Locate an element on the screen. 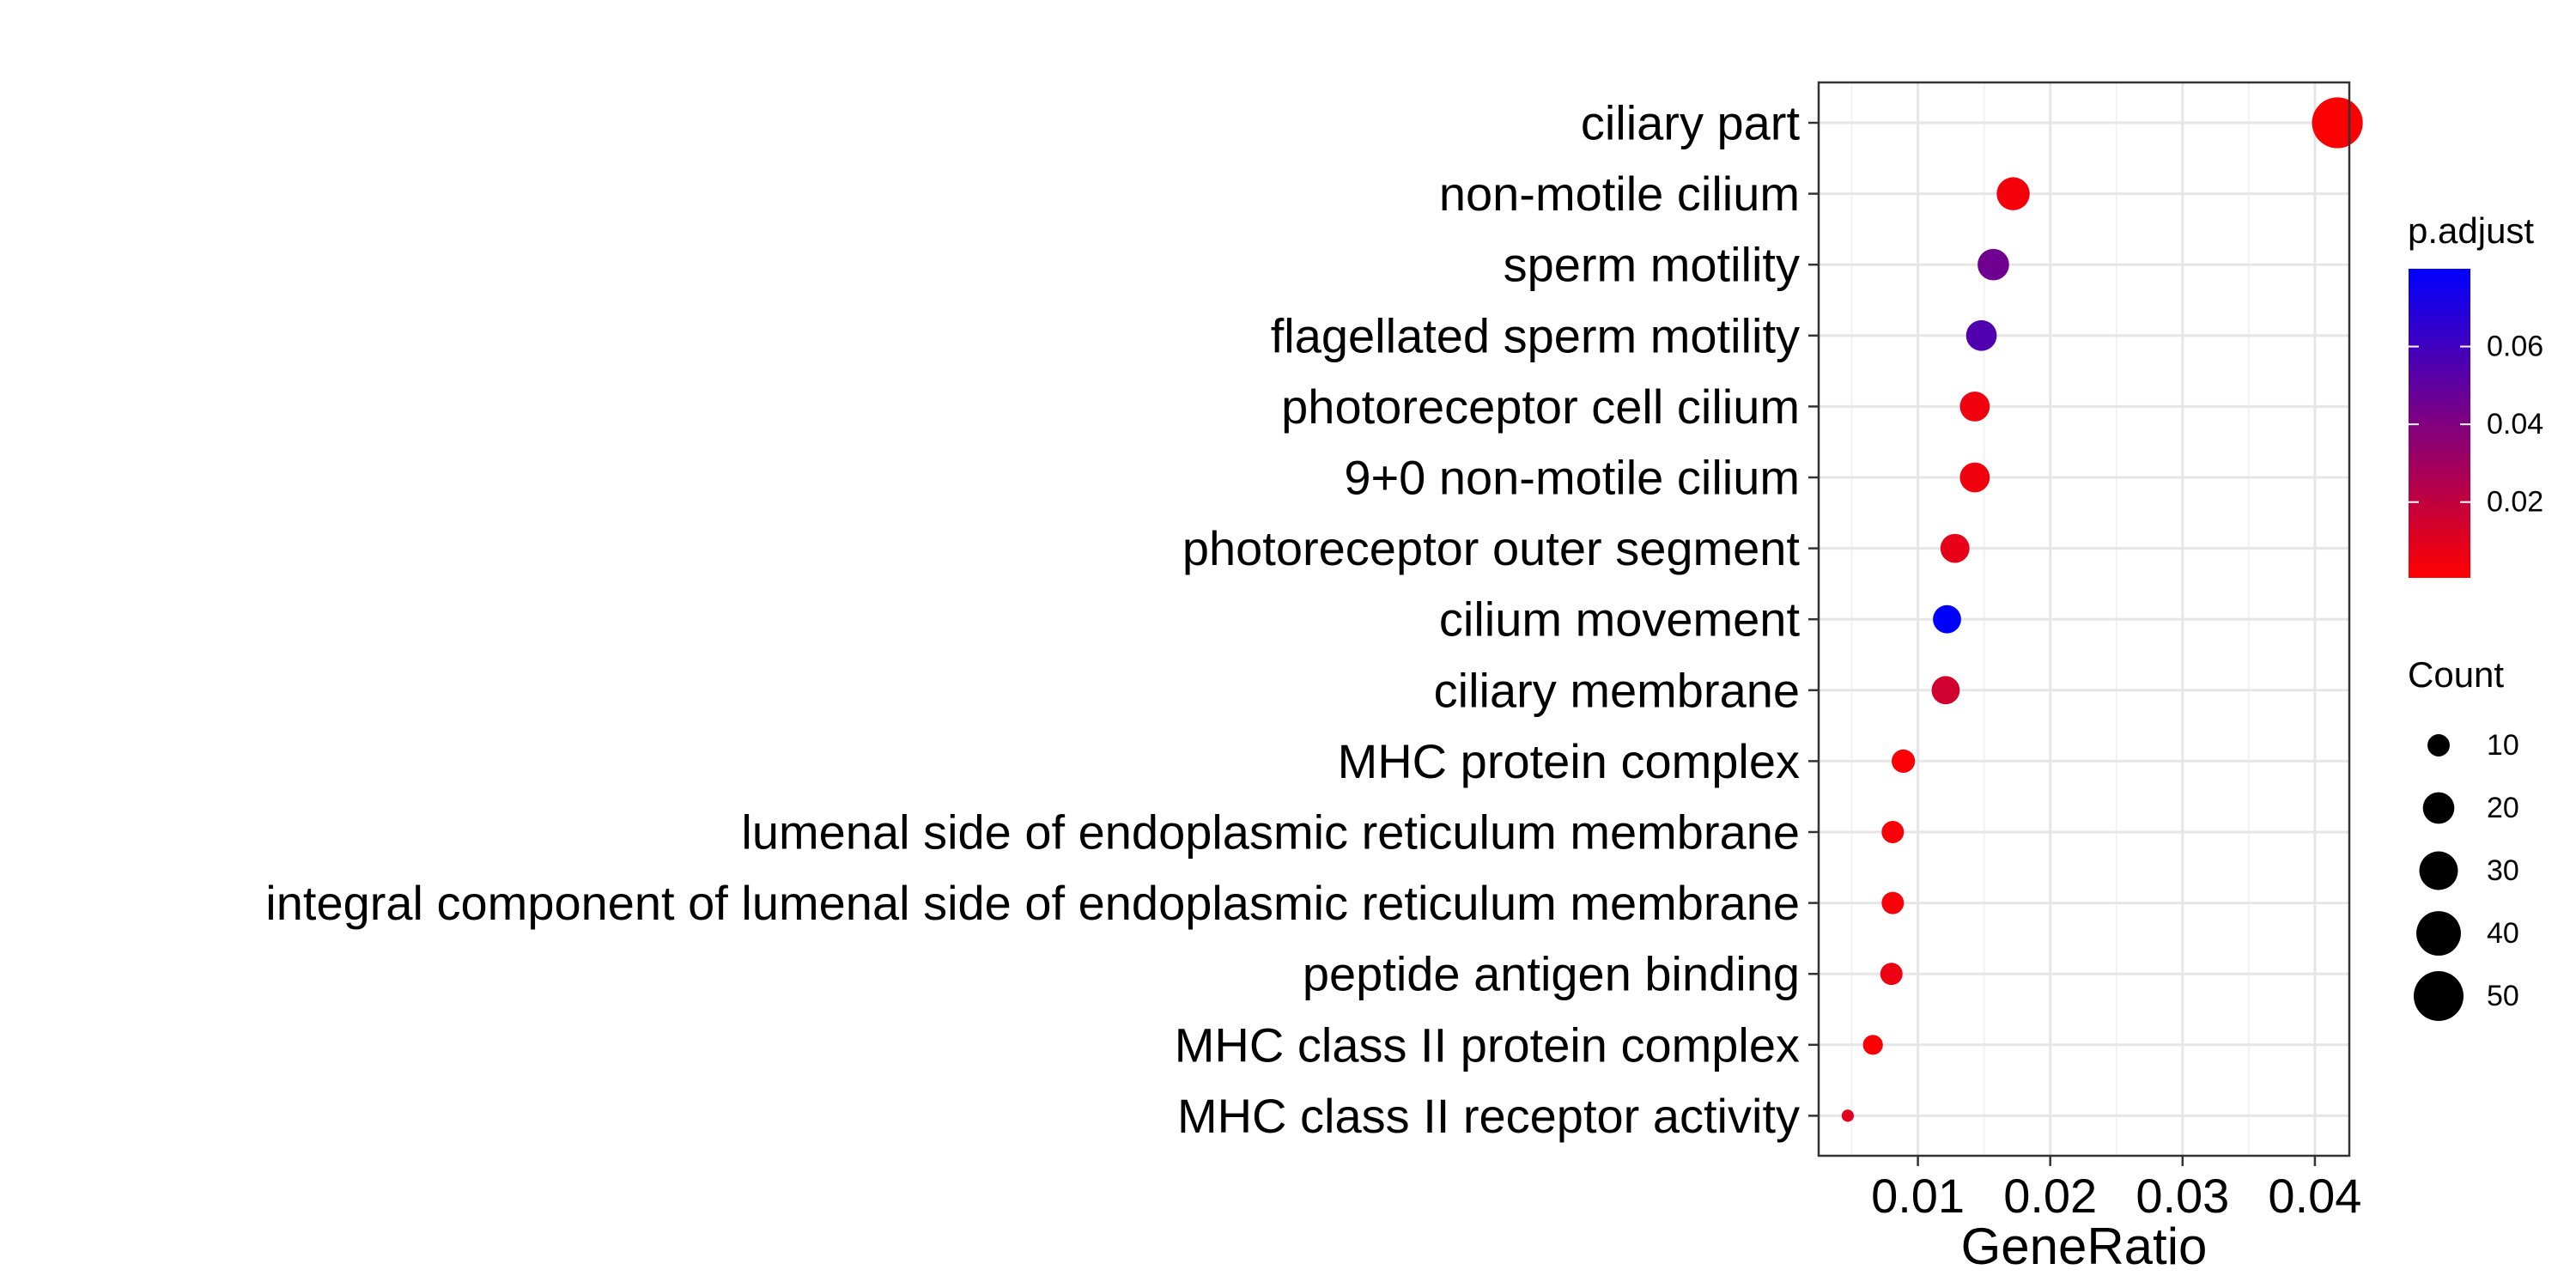  y-tick-label: non-motile cilium is located at coordinates (1620, 194).